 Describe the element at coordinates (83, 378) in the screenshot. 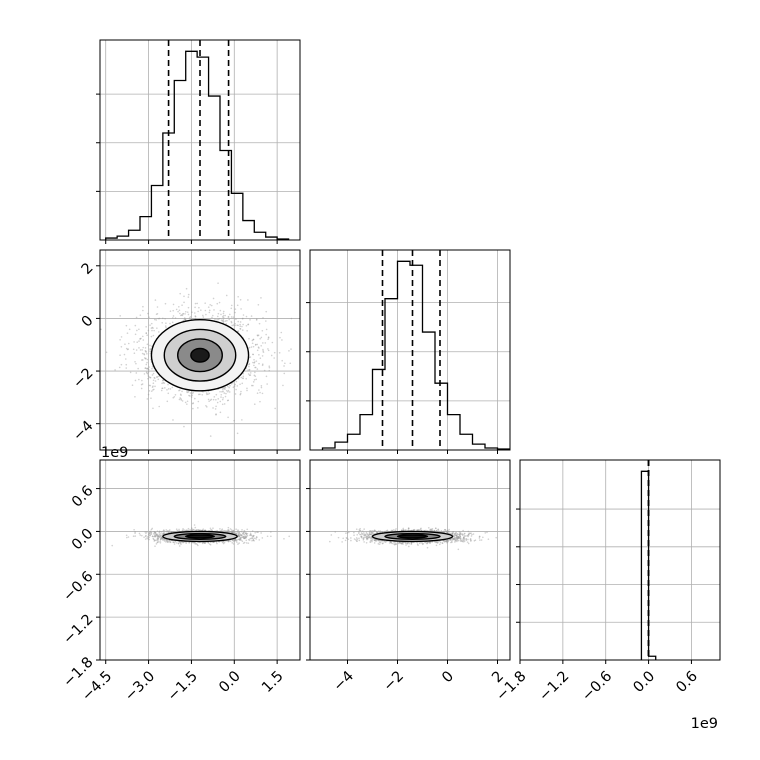

I see `y-tick-label: −2` at that location.